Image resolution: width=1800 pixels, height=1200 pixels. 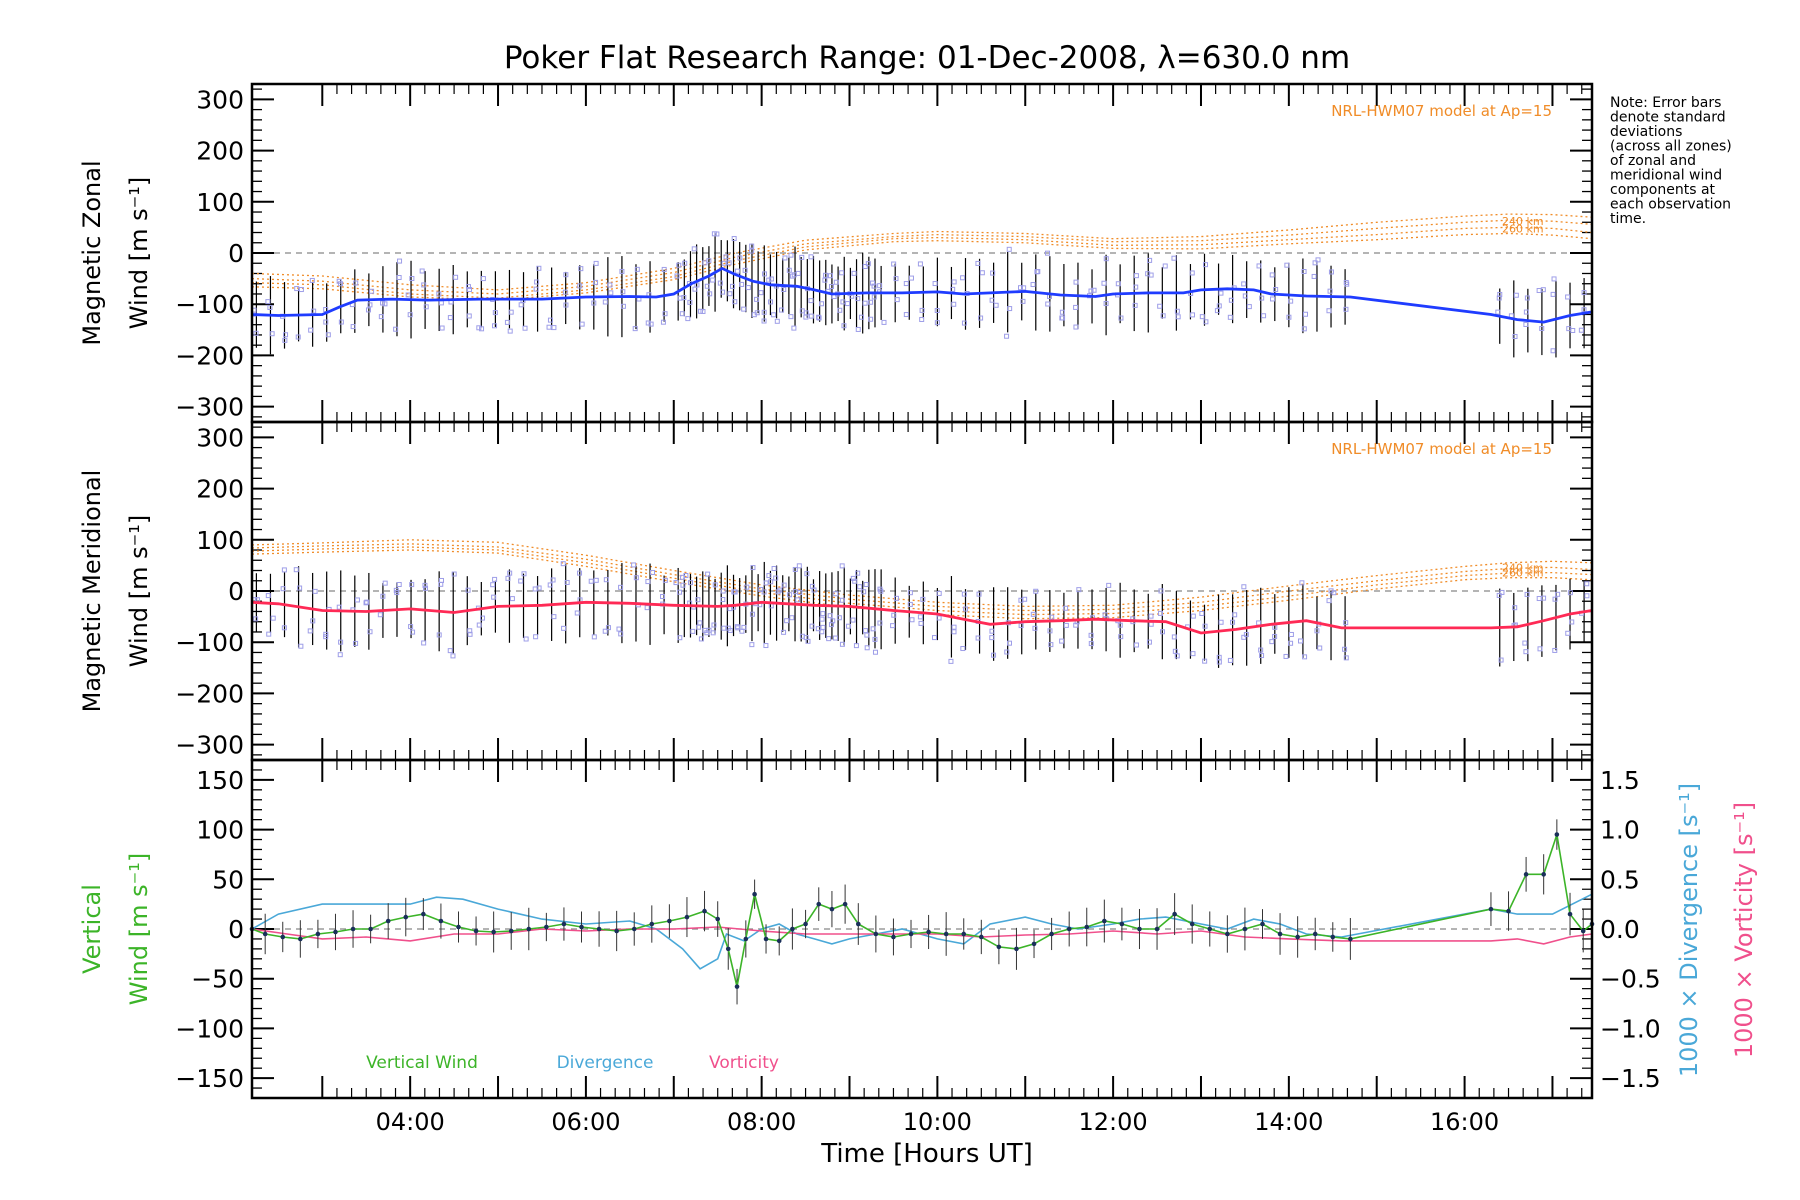 I want to click on y-tick-label: 50, so click(x=228, y=879).